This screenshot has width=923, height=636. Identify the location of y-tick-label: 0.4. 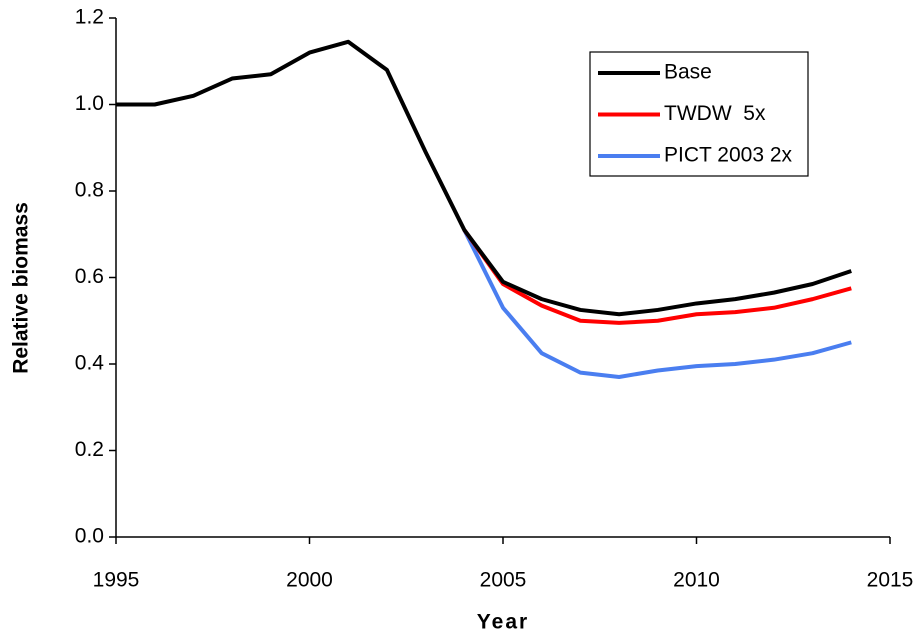
(90, 363).